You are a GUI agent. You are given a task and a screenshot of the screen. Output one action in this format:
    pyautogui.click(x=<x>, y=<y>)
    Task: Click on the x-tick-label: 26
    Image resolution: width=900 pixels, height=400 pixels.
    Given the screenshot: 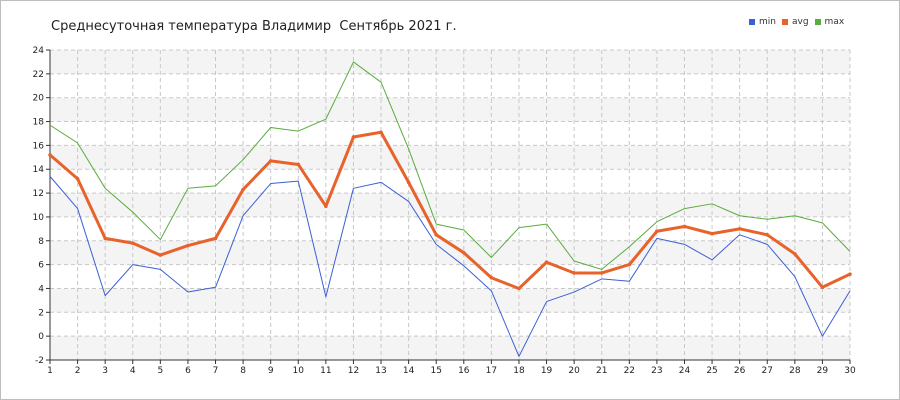 What is the action you would take?
    pyautogui.click(x=740, y=371)
    